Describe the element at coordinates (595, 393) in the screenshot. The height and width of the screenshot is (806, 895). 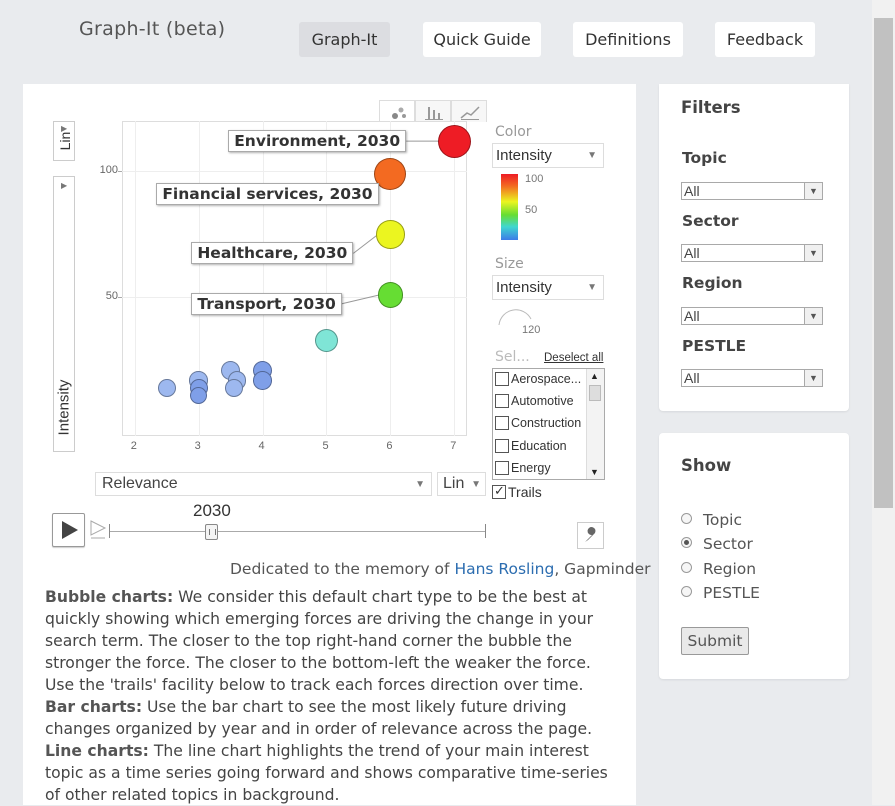
I see `list-scroll-thumb` at that location.